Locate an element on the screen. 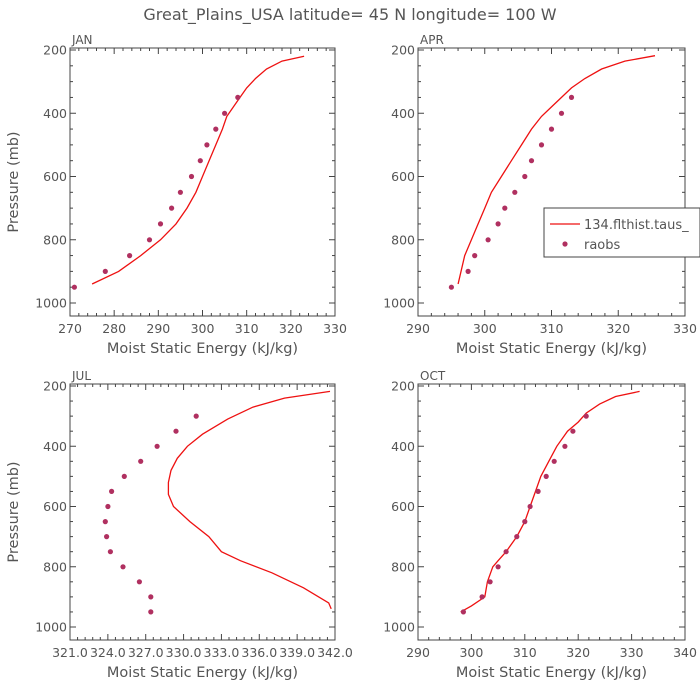 The width and height of the screenshot is (700, 700). x-tick-label: 340 is located at coordinates (685, 652).